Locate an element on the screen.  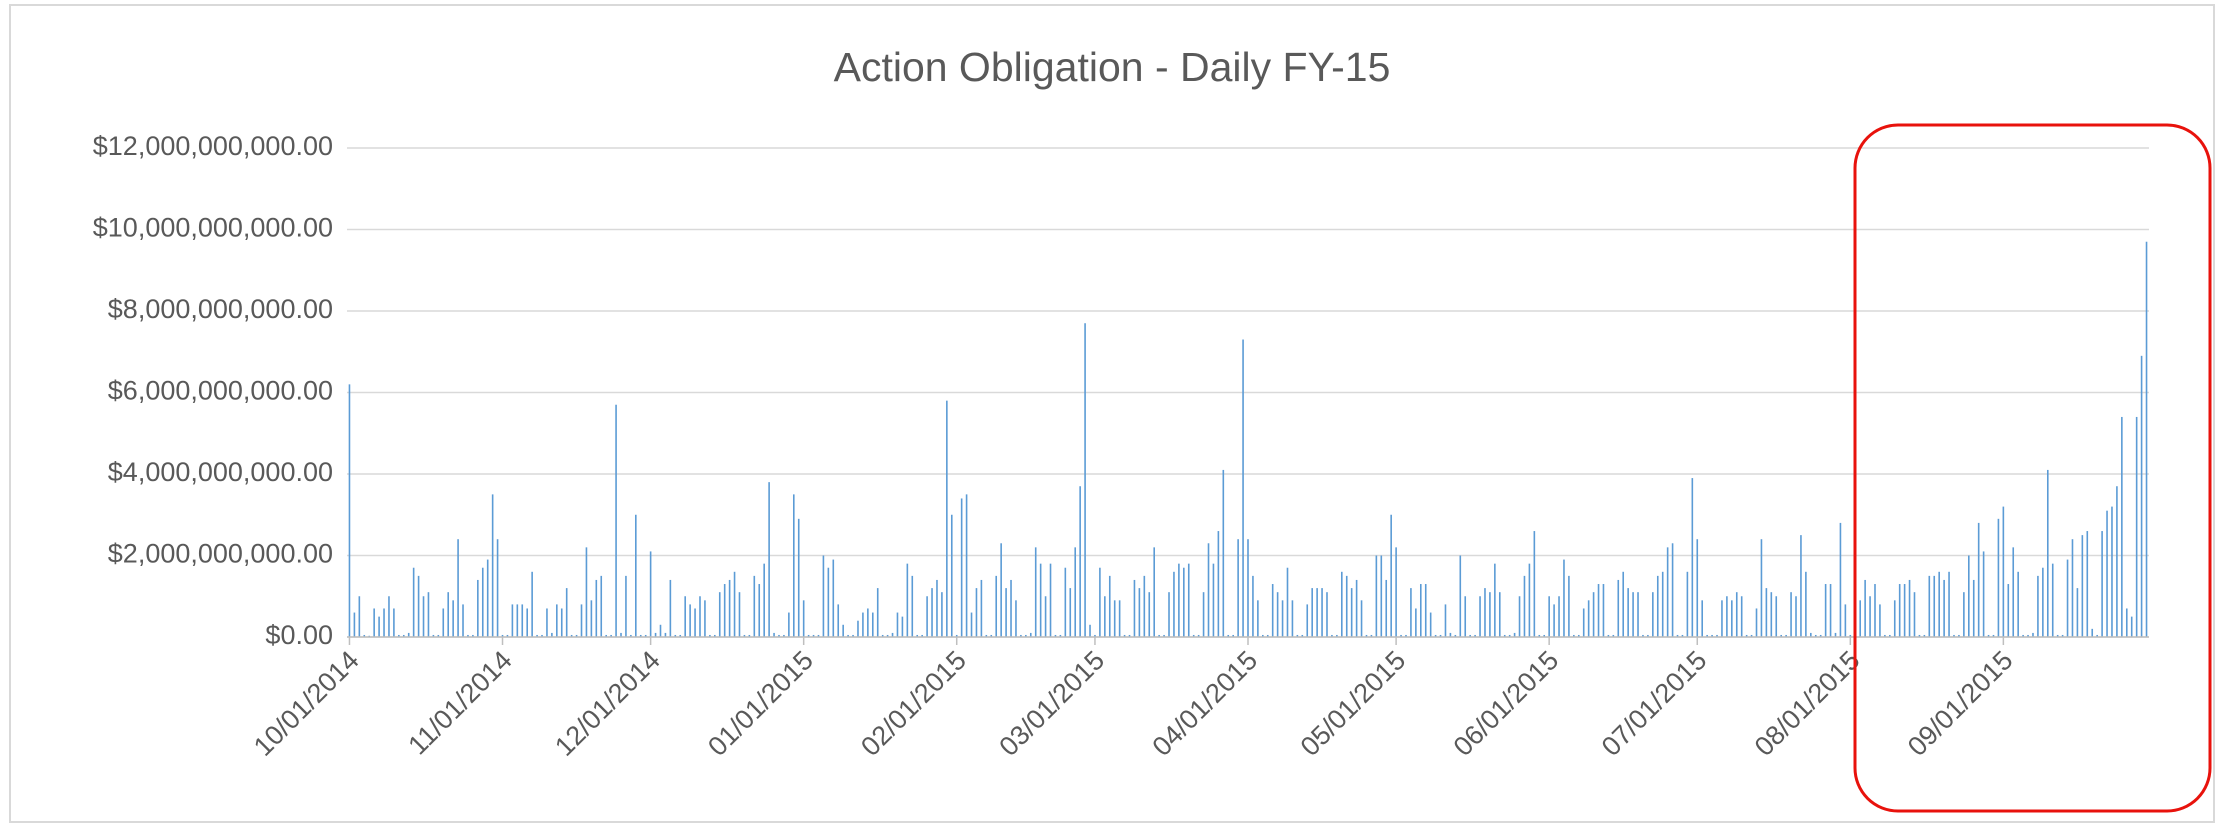
y-tick-label: $2,000,000,000.00 is located at coordinates (220, 554).